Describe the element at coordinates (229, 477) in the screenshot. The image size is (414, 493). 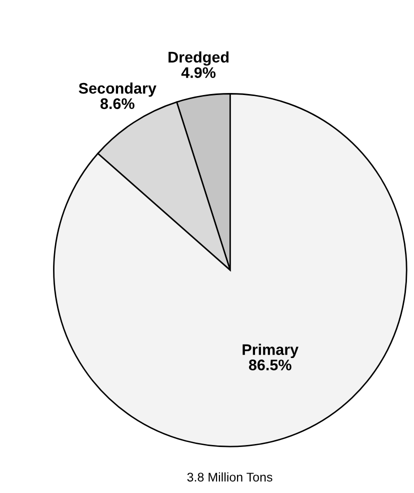
I see `text: 3.8 Million Tons` at that location.